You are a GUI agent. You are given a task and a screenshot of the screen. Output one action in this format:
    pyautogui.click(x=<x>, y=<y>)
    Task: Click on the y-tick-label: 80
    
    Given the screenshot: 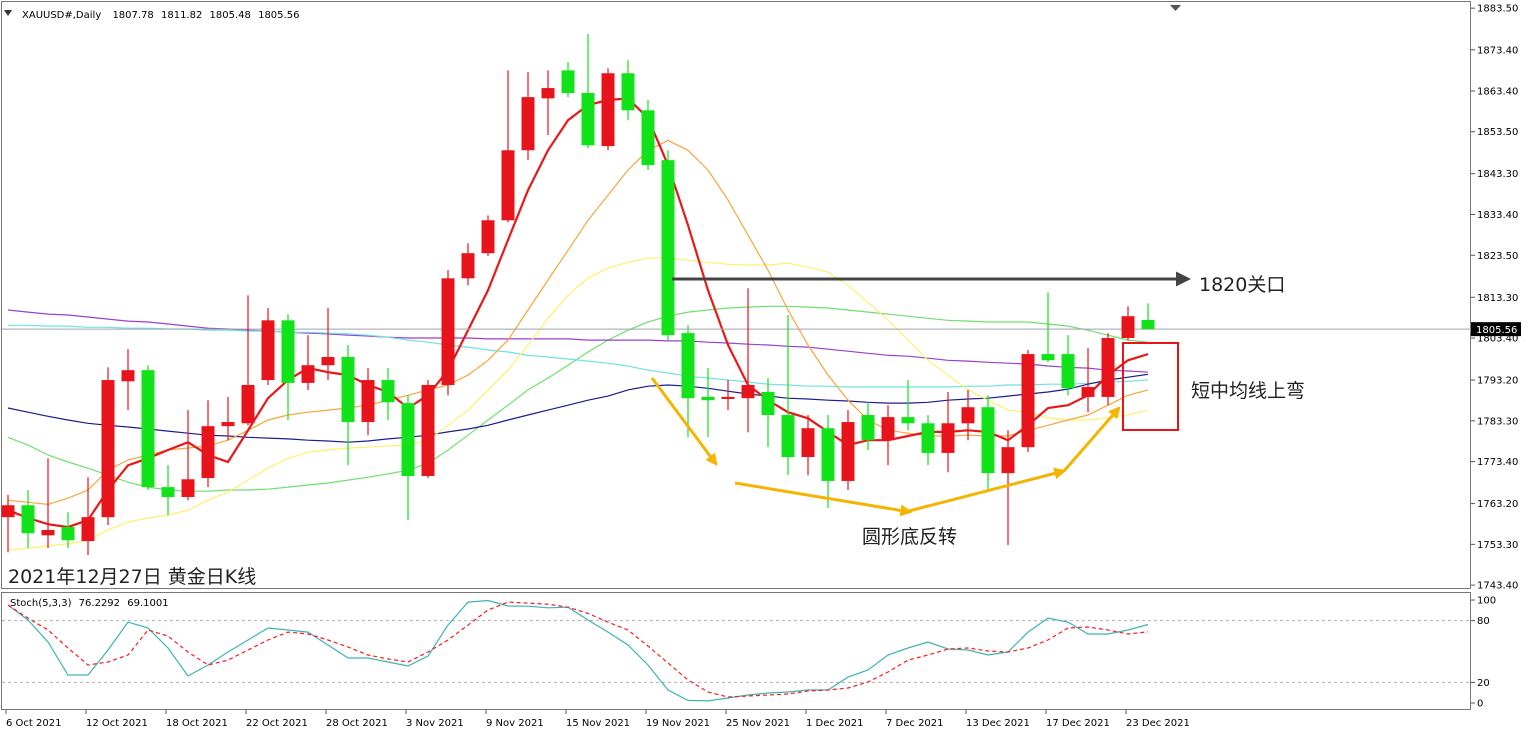 What is the action you would take?
    pyautogui.click(x=1483, y=621)
    